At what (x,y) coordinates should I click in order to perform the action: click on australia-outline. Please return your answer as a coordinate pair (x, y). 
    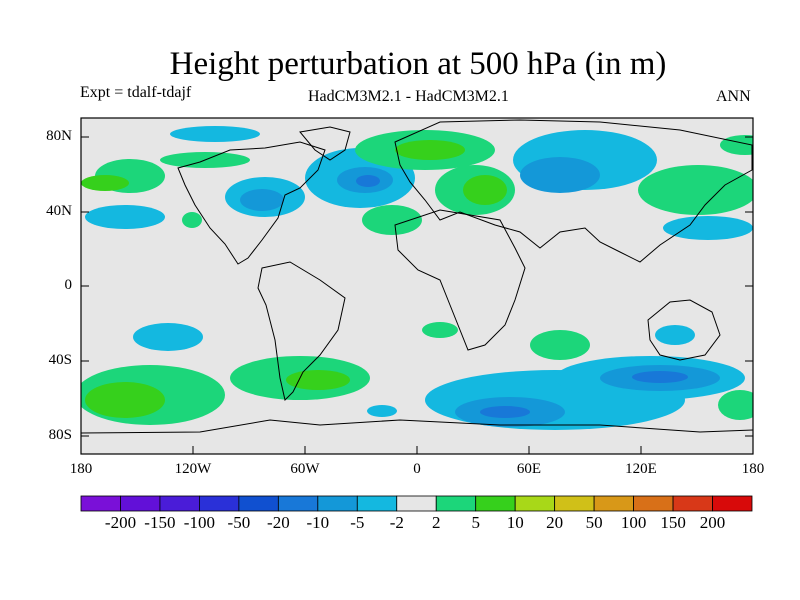
    Looking at the image, I should click on (684, 330).